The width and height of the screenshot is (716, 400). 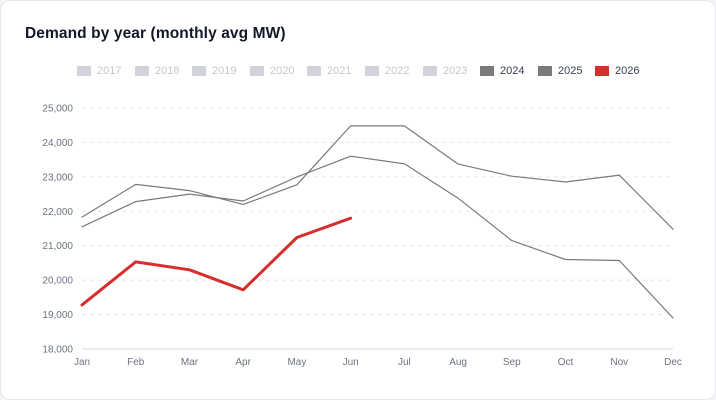 I want to click on legend-label: 2021, so click(x=339, y=71).